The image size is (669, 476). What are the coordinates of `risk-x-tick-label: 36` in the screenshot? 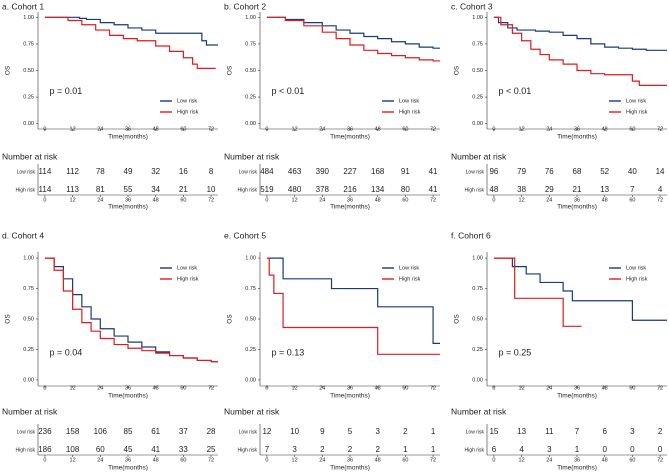 It's located at (577, 460).